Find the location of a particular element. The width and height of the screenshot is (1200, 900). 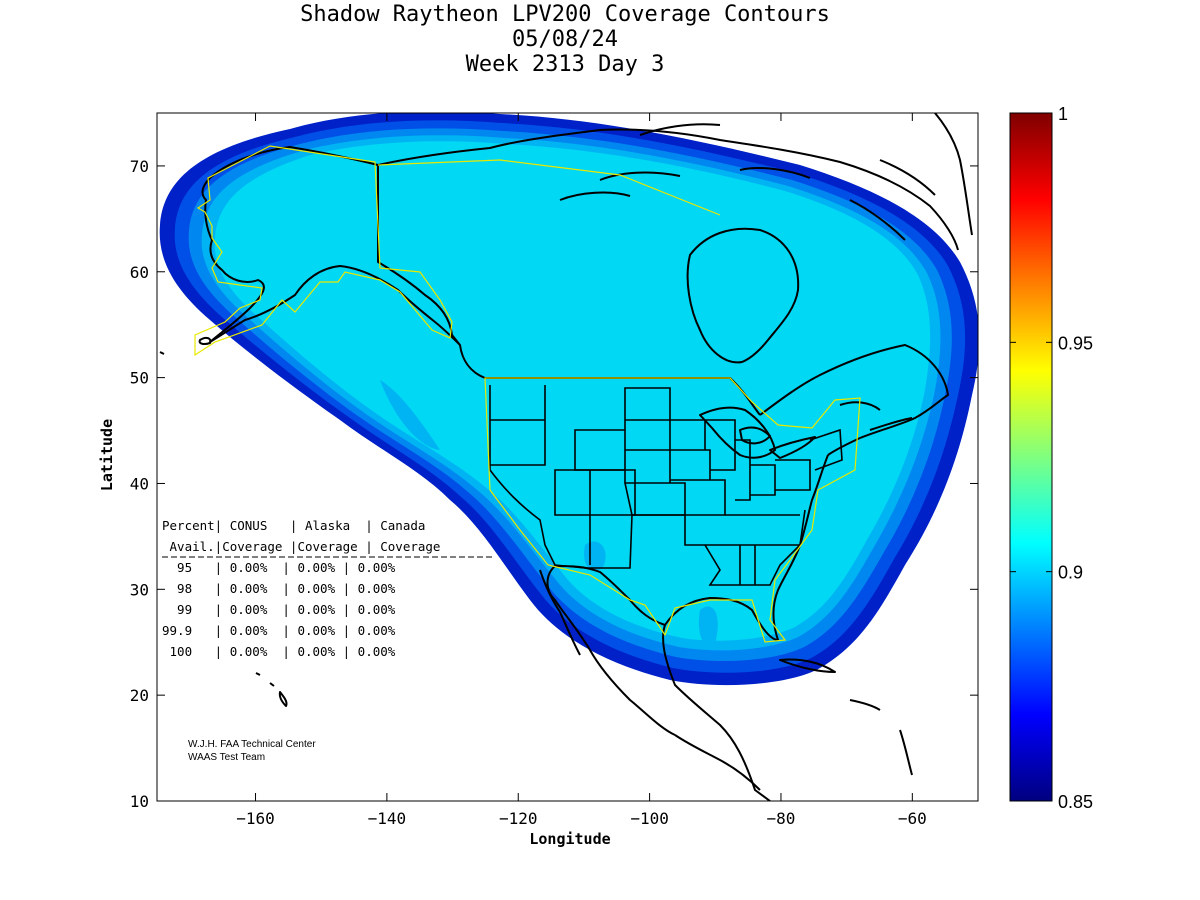

table-row: 99 | 0.00% | 0.00% | 0.00% is located at coordinates (279, 609).